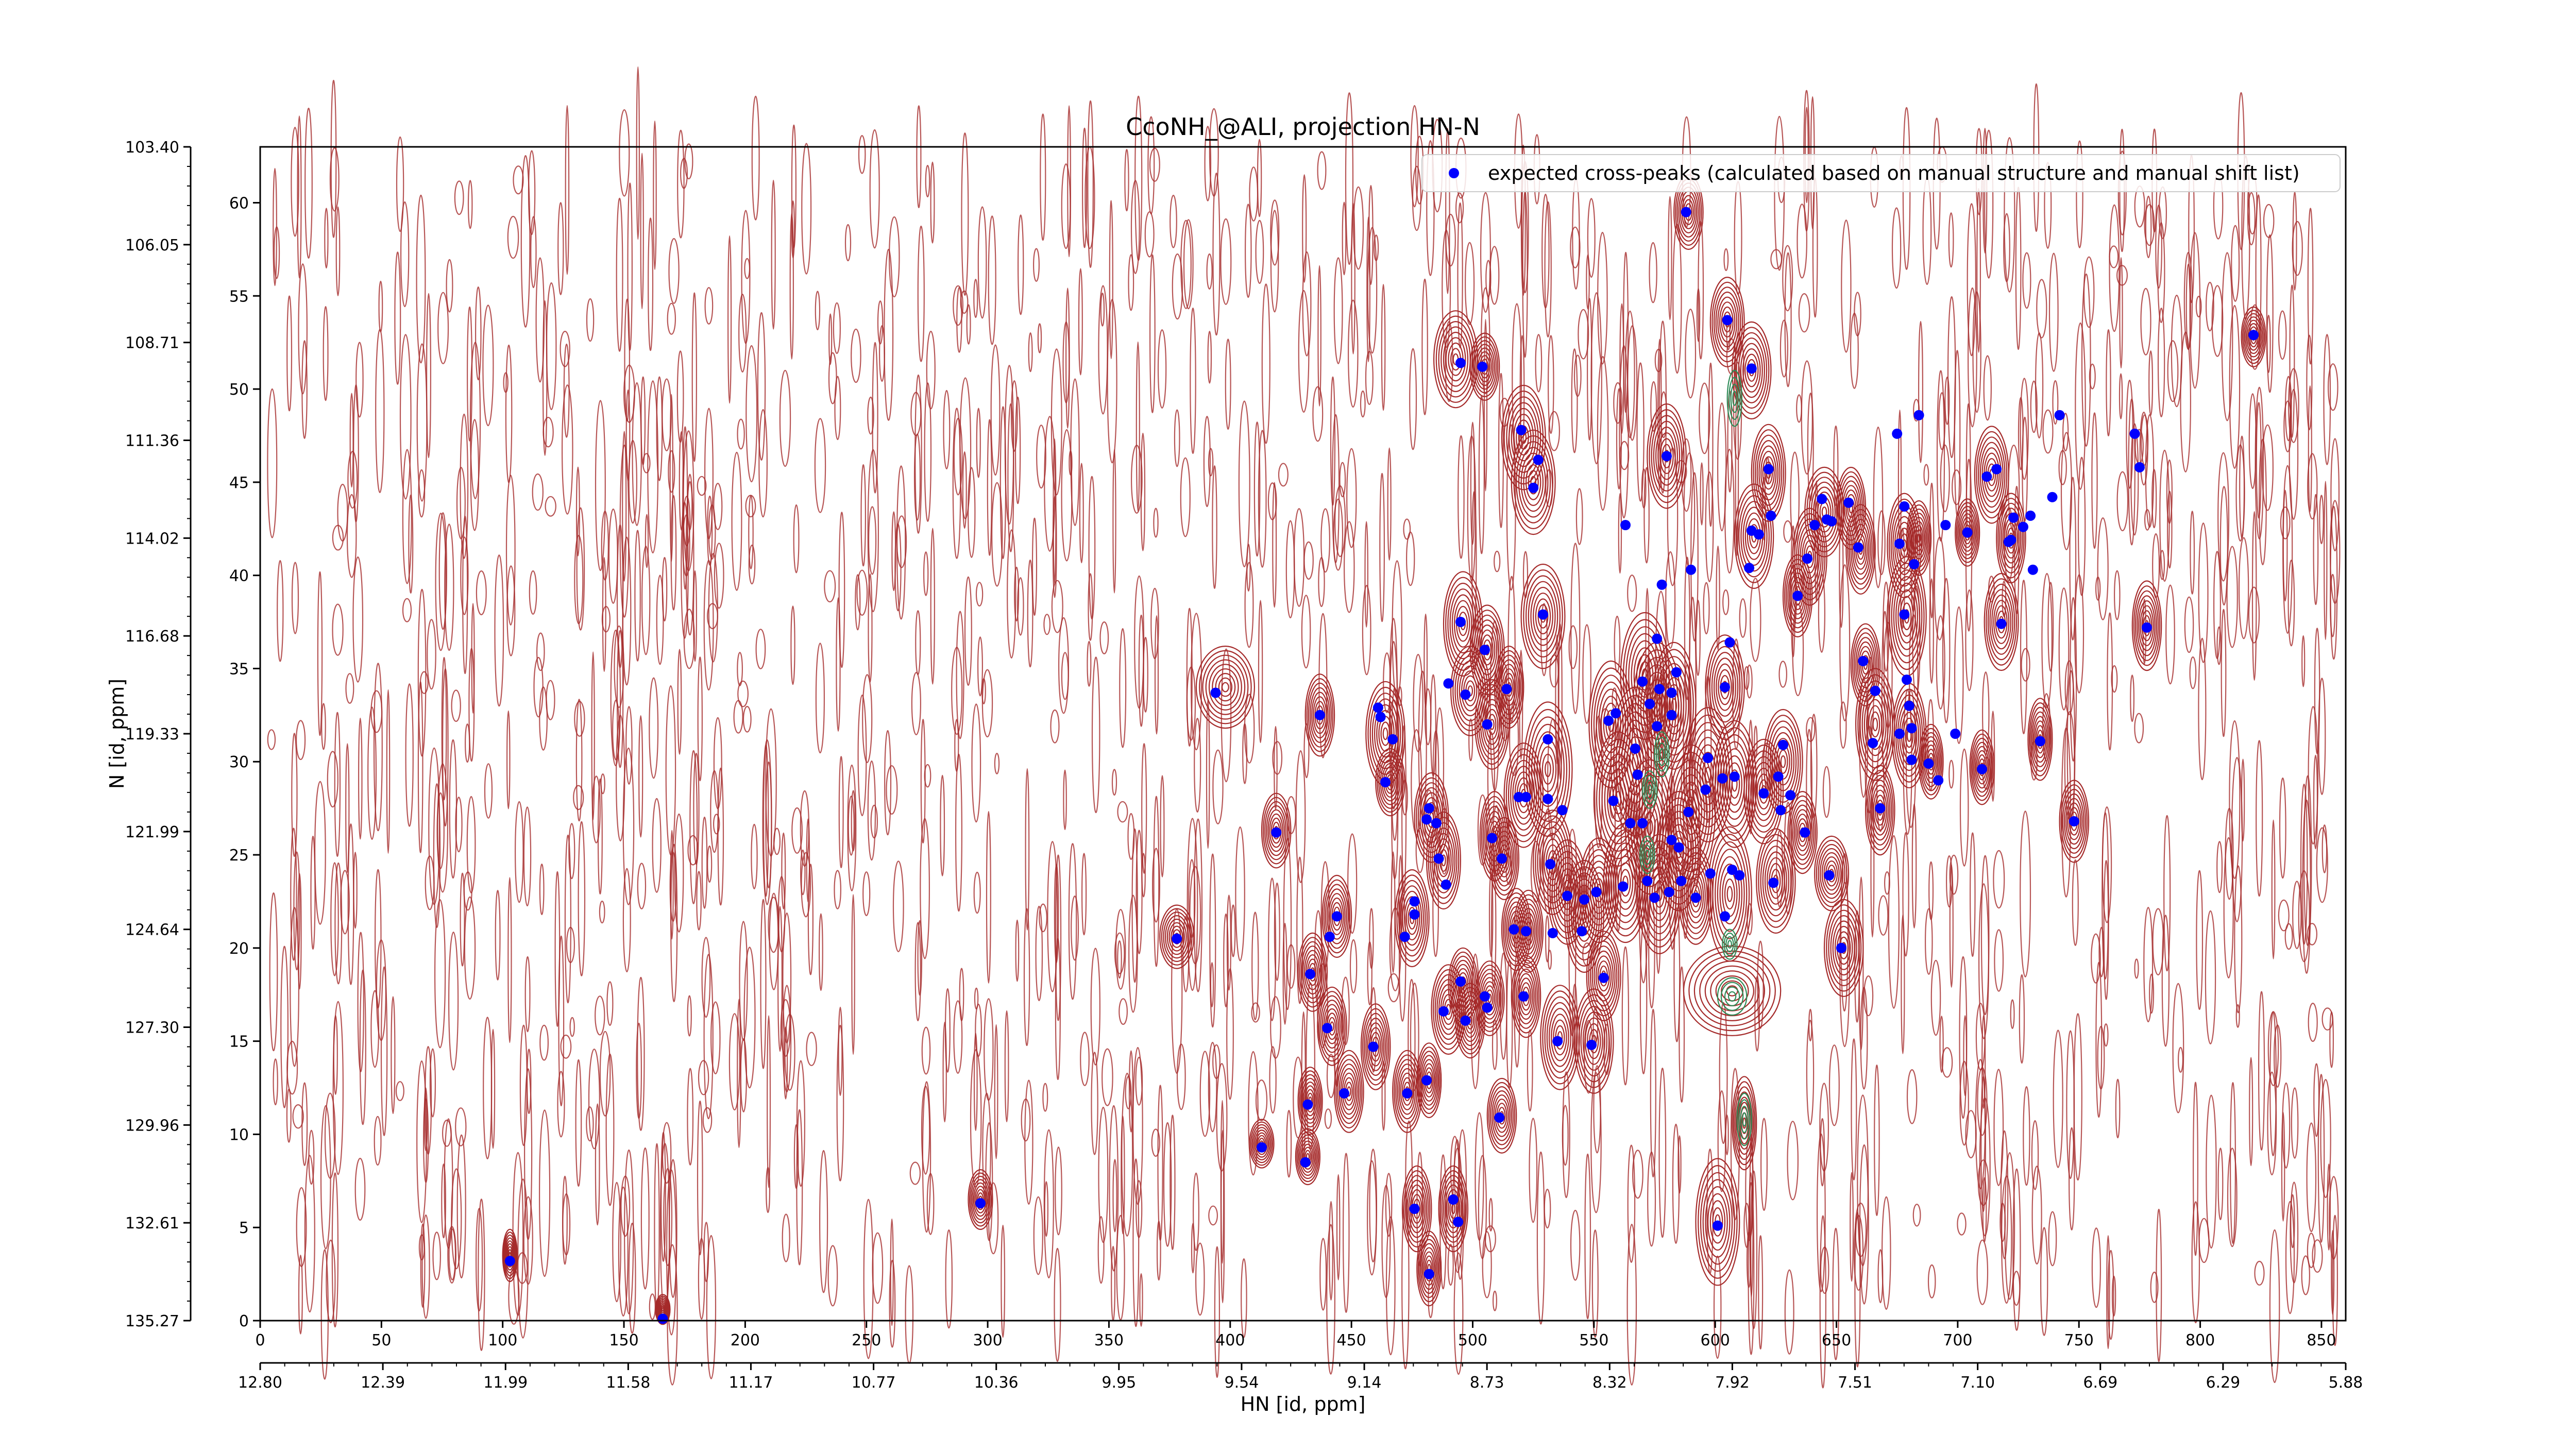 The height and width of the screenshot is (1451, 2576). I want to click on peak-contour-cluster, so click(1734, 398).